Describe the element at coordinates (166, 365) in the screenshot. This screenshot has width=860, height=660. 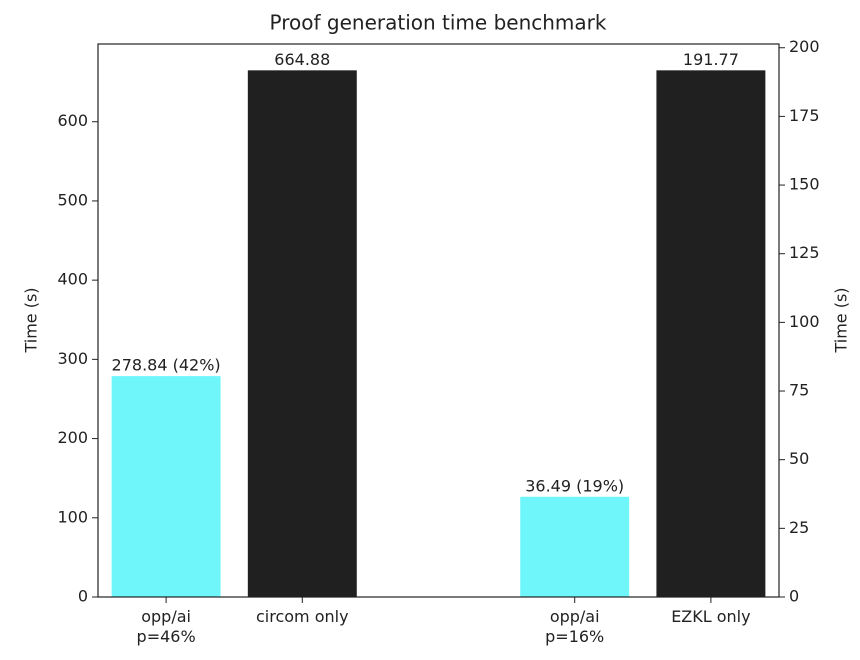
I see `value-label: 278.84 (42%)` at that location.